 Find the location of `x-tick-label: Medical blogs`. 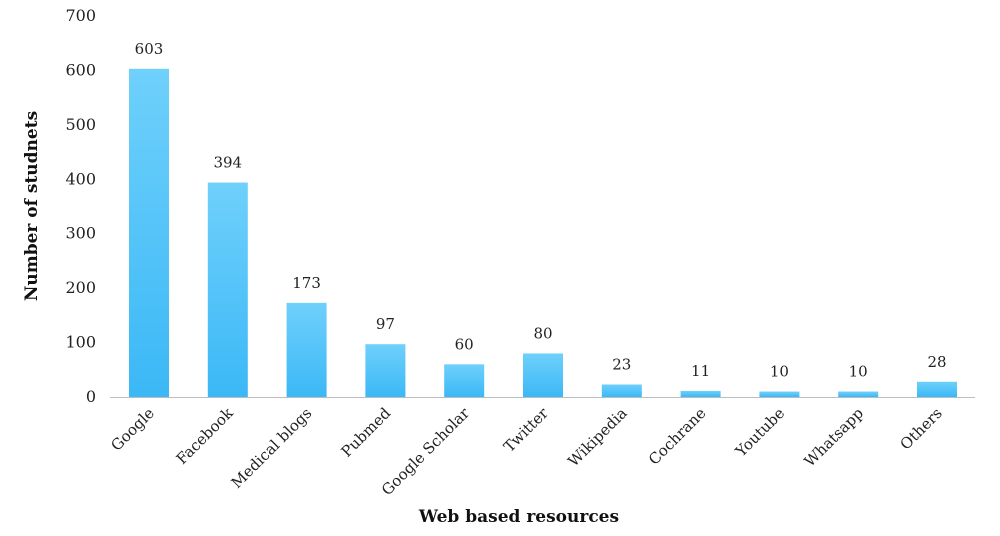

x-tick-label: Medical blogs is located at coordinates (272, 448).